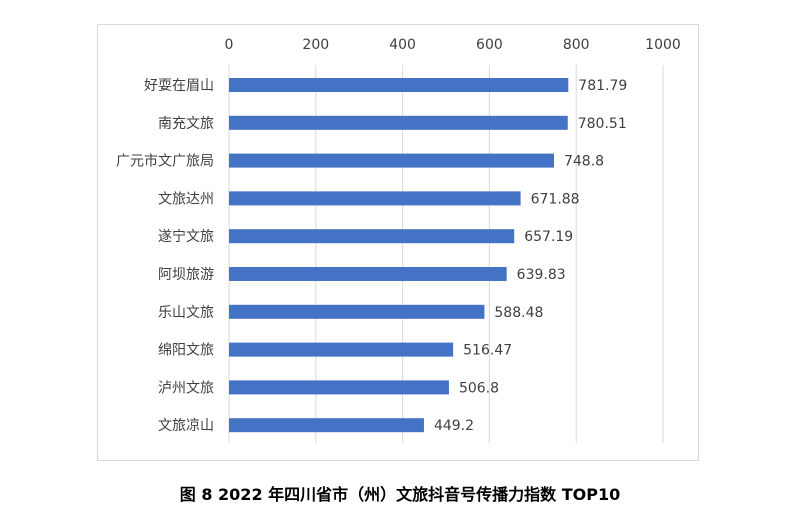 Image resolution: width=800 pixels, height=516 pixels. Describe the element at coordinates (548, 237) in the screenshot. I see `value-label: 657.19` at that location.